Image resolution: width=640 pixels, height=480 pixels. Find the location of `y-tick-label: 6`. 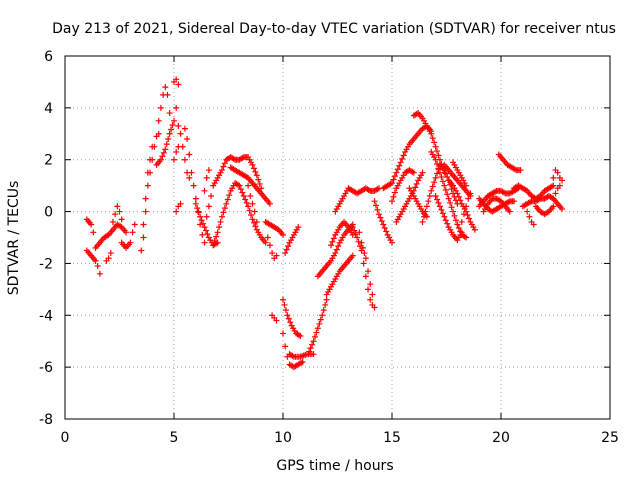

y-tick-label: 6 is located at coordinates (48, 57).